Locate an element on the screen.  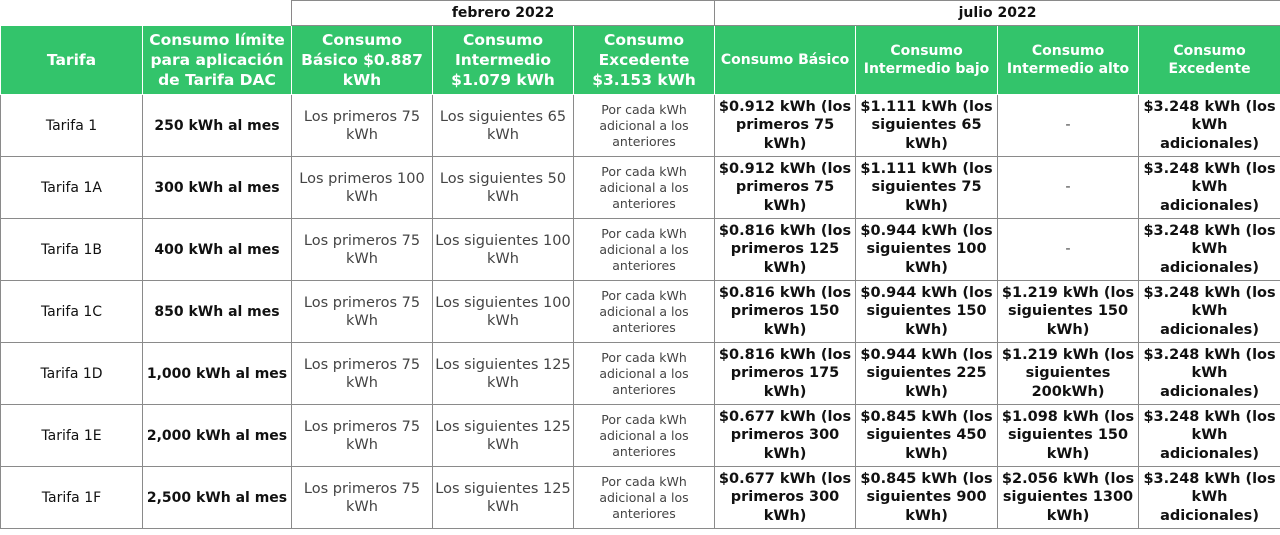
header-jul-excedente: Consumo Excedente is located at coordinates (1209, 60).